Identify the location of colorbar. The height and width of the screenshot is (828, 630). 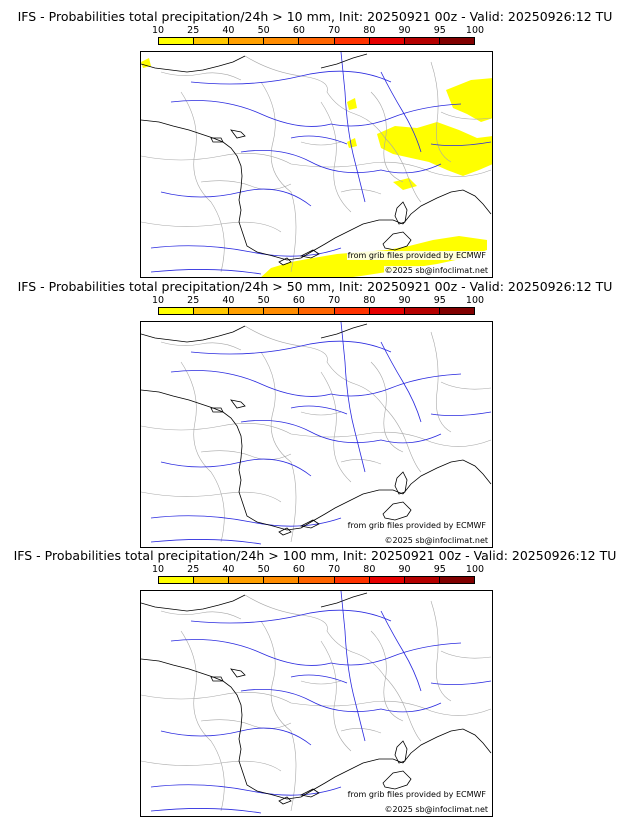
(316, 311).